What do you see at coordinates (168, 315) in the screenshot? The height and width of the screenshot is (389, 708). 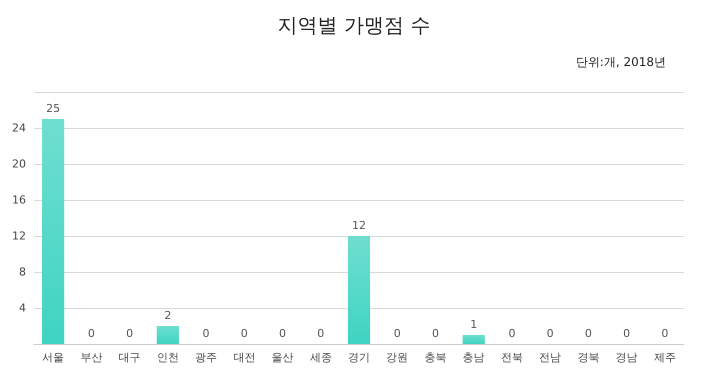 I see `data-label: 2` at bounding box center [168, 315].